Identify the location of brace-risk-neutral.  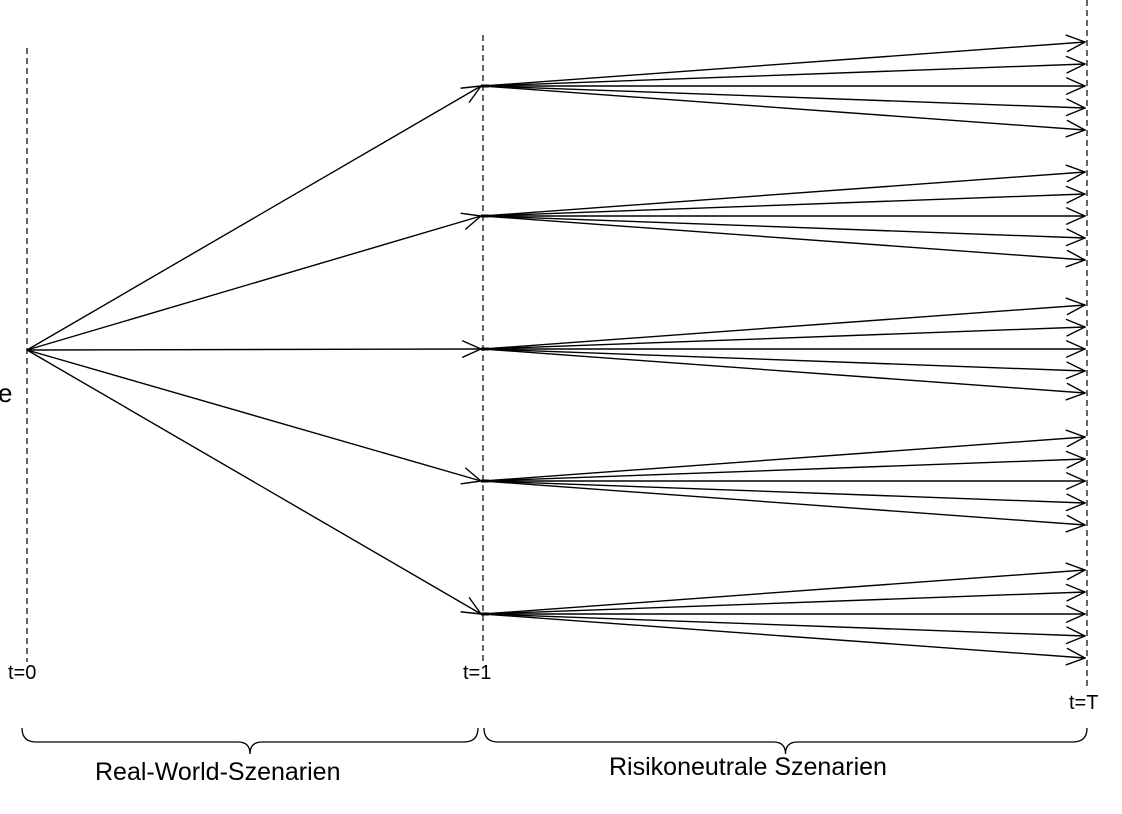
(785, 741).